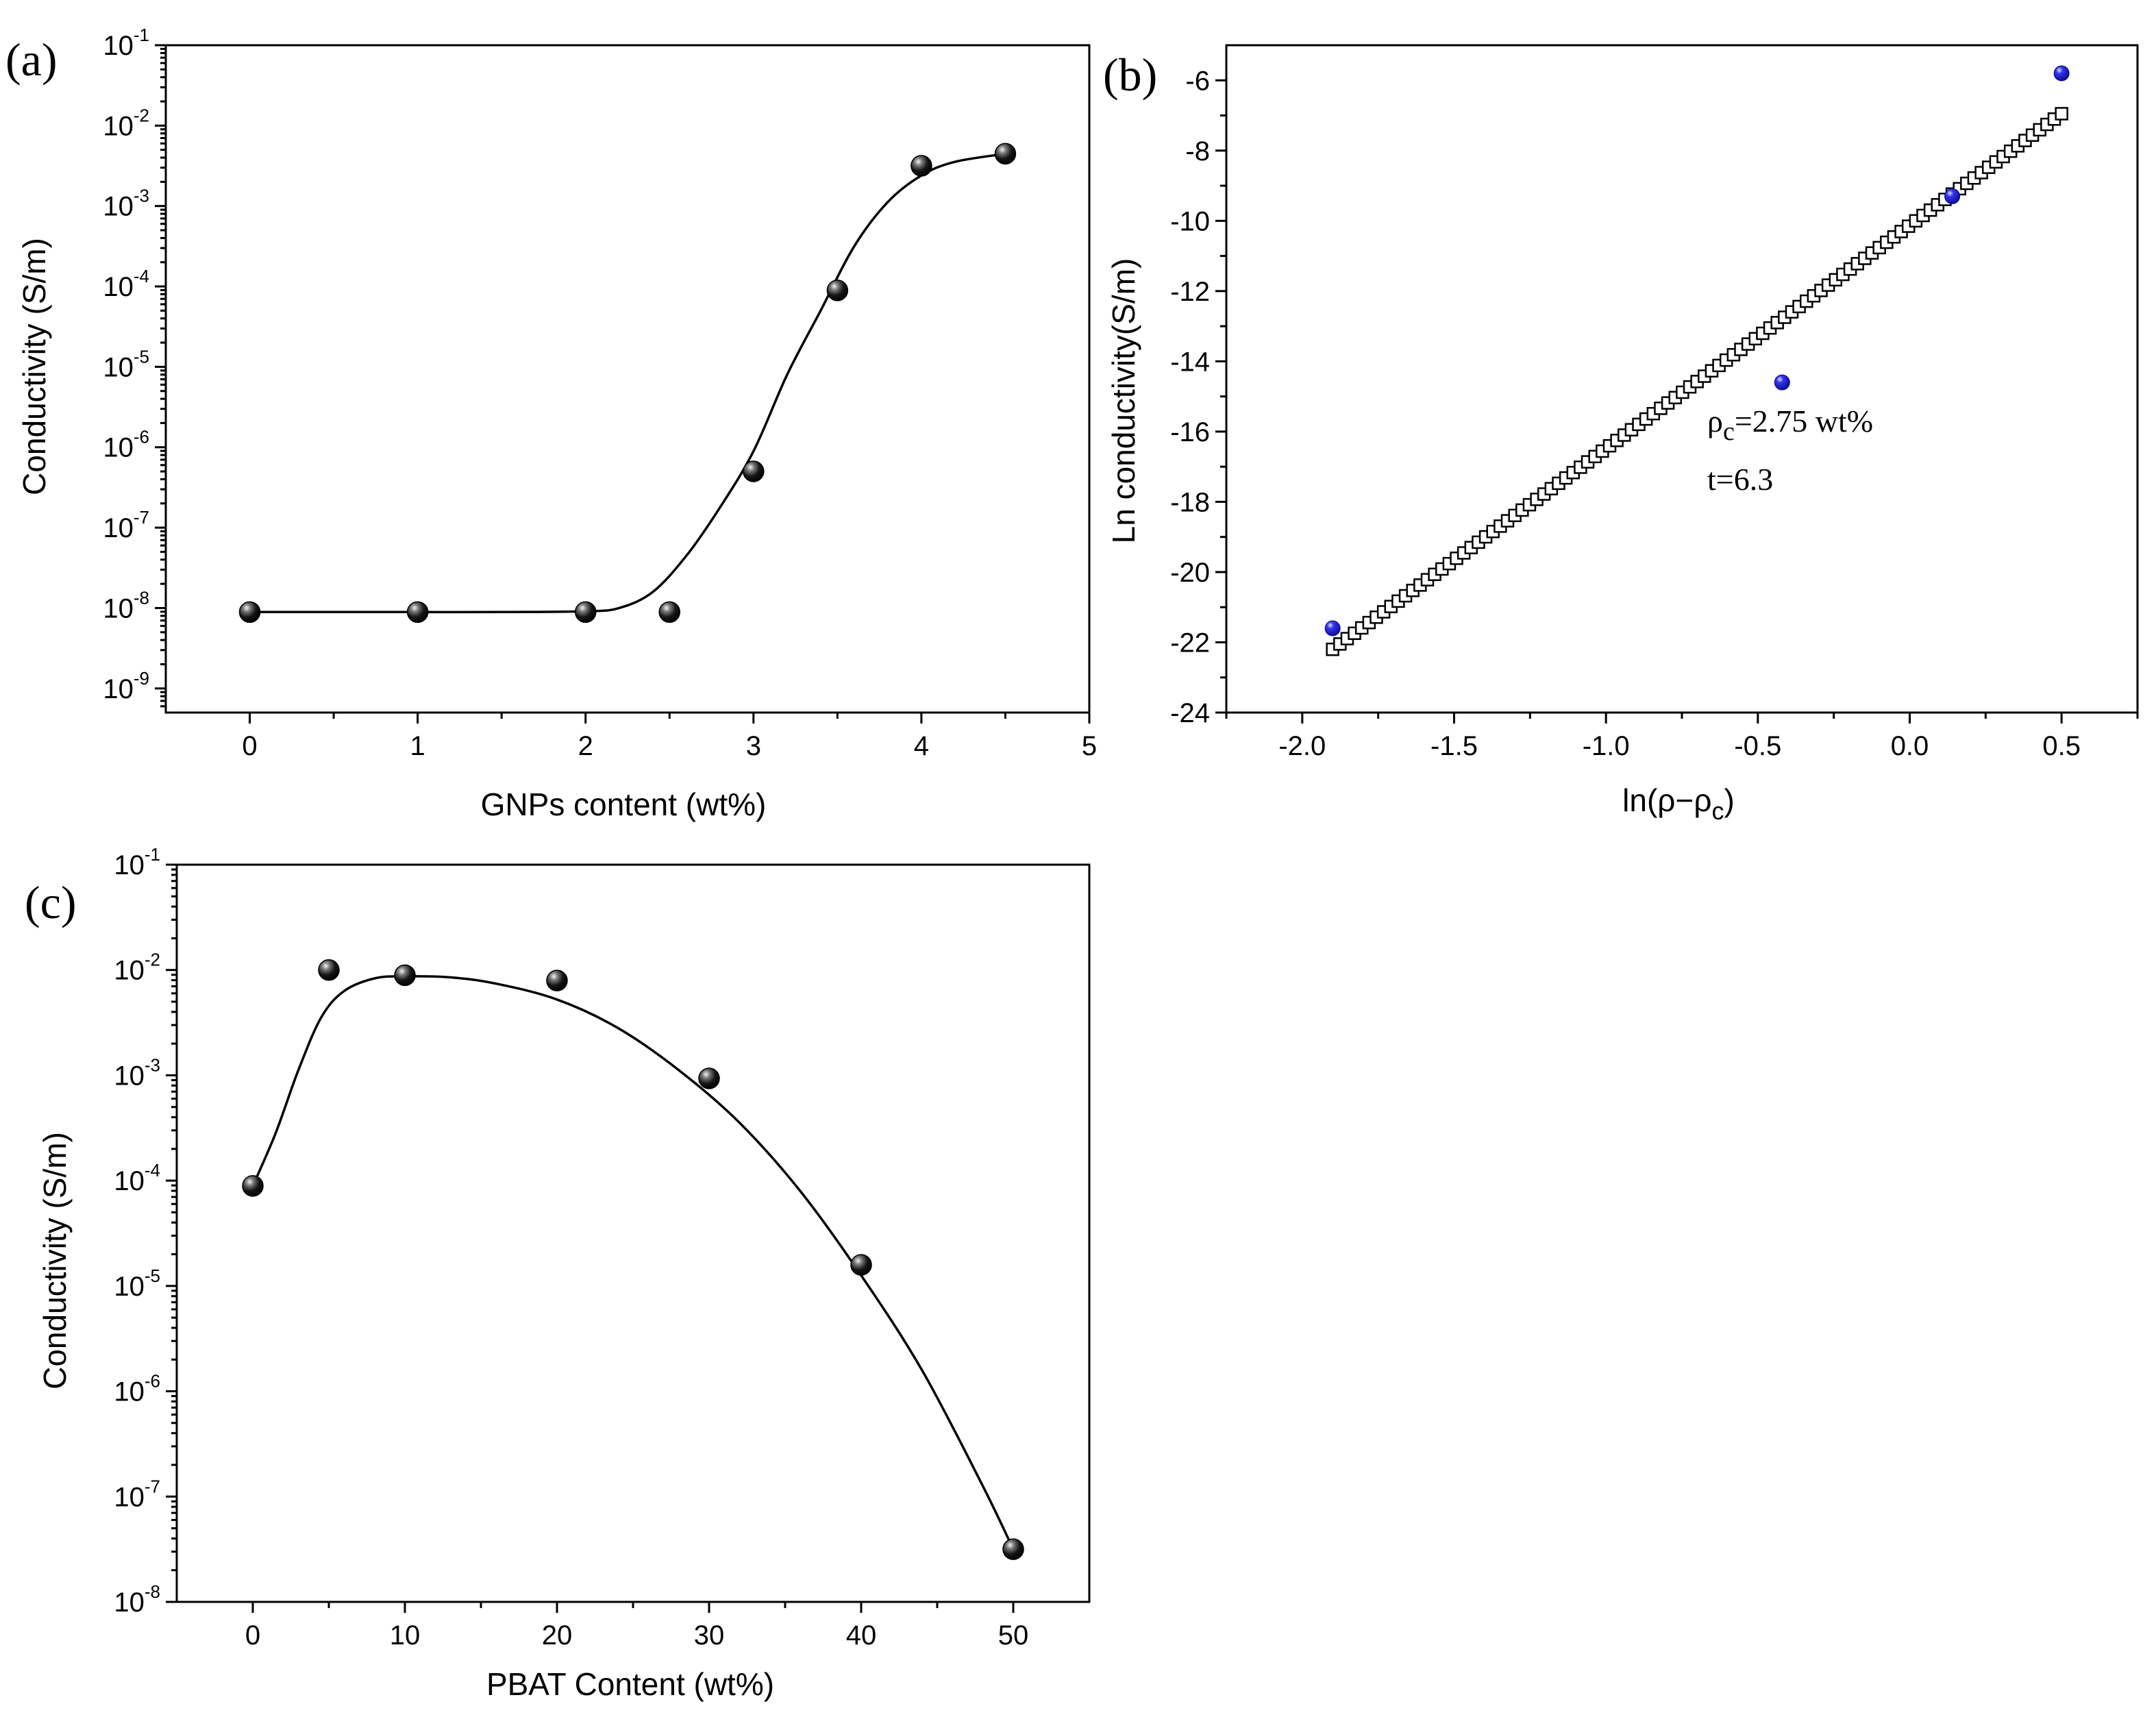 This screenshot has height=1717, width=2156. I want to click on a-y-tick-exp: -4, so click(141, 276).